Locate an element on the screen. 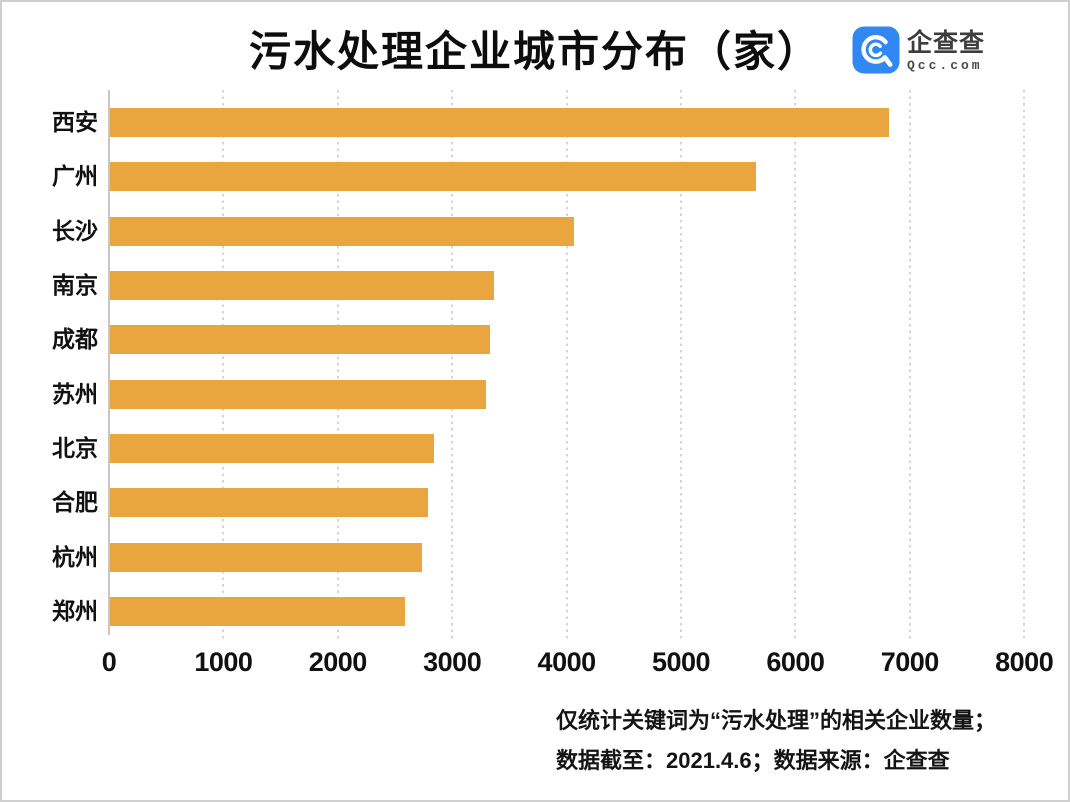 This screenshot has width=1070, height=802. qcc-magnifier-icon is located at coordinates (876, 52).